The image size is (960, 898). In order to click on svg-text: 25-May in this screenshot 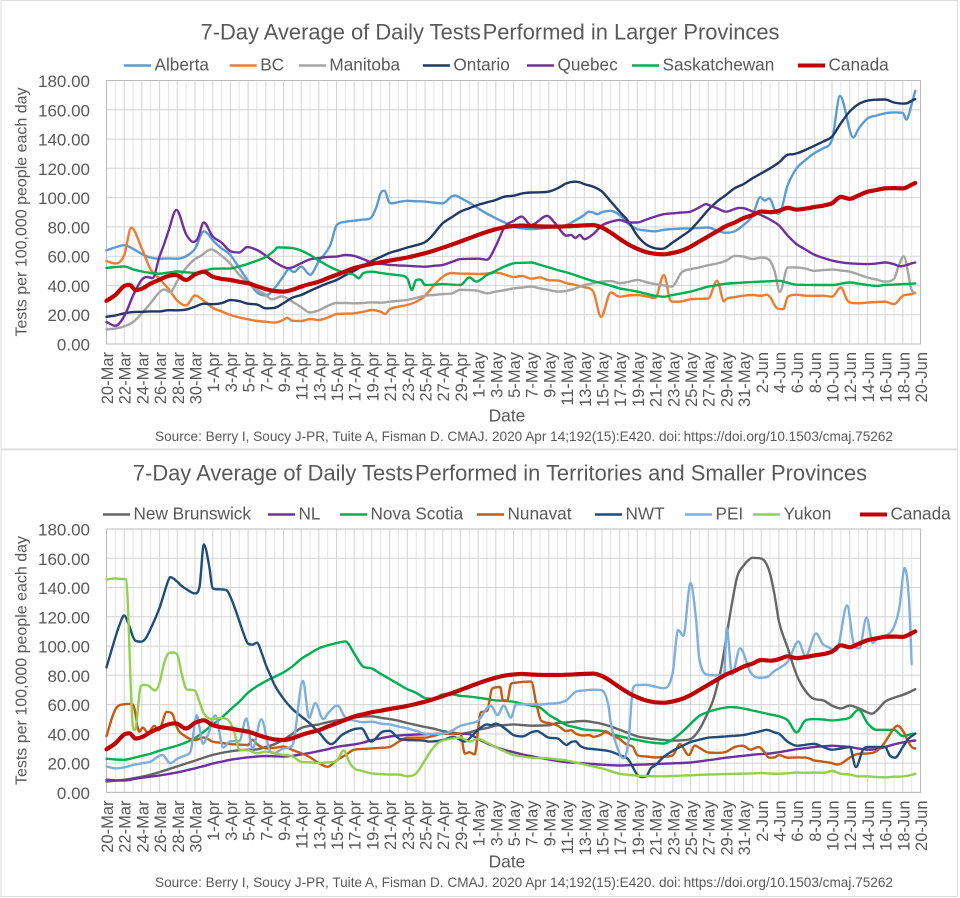, I will do `click(692, 379)`.